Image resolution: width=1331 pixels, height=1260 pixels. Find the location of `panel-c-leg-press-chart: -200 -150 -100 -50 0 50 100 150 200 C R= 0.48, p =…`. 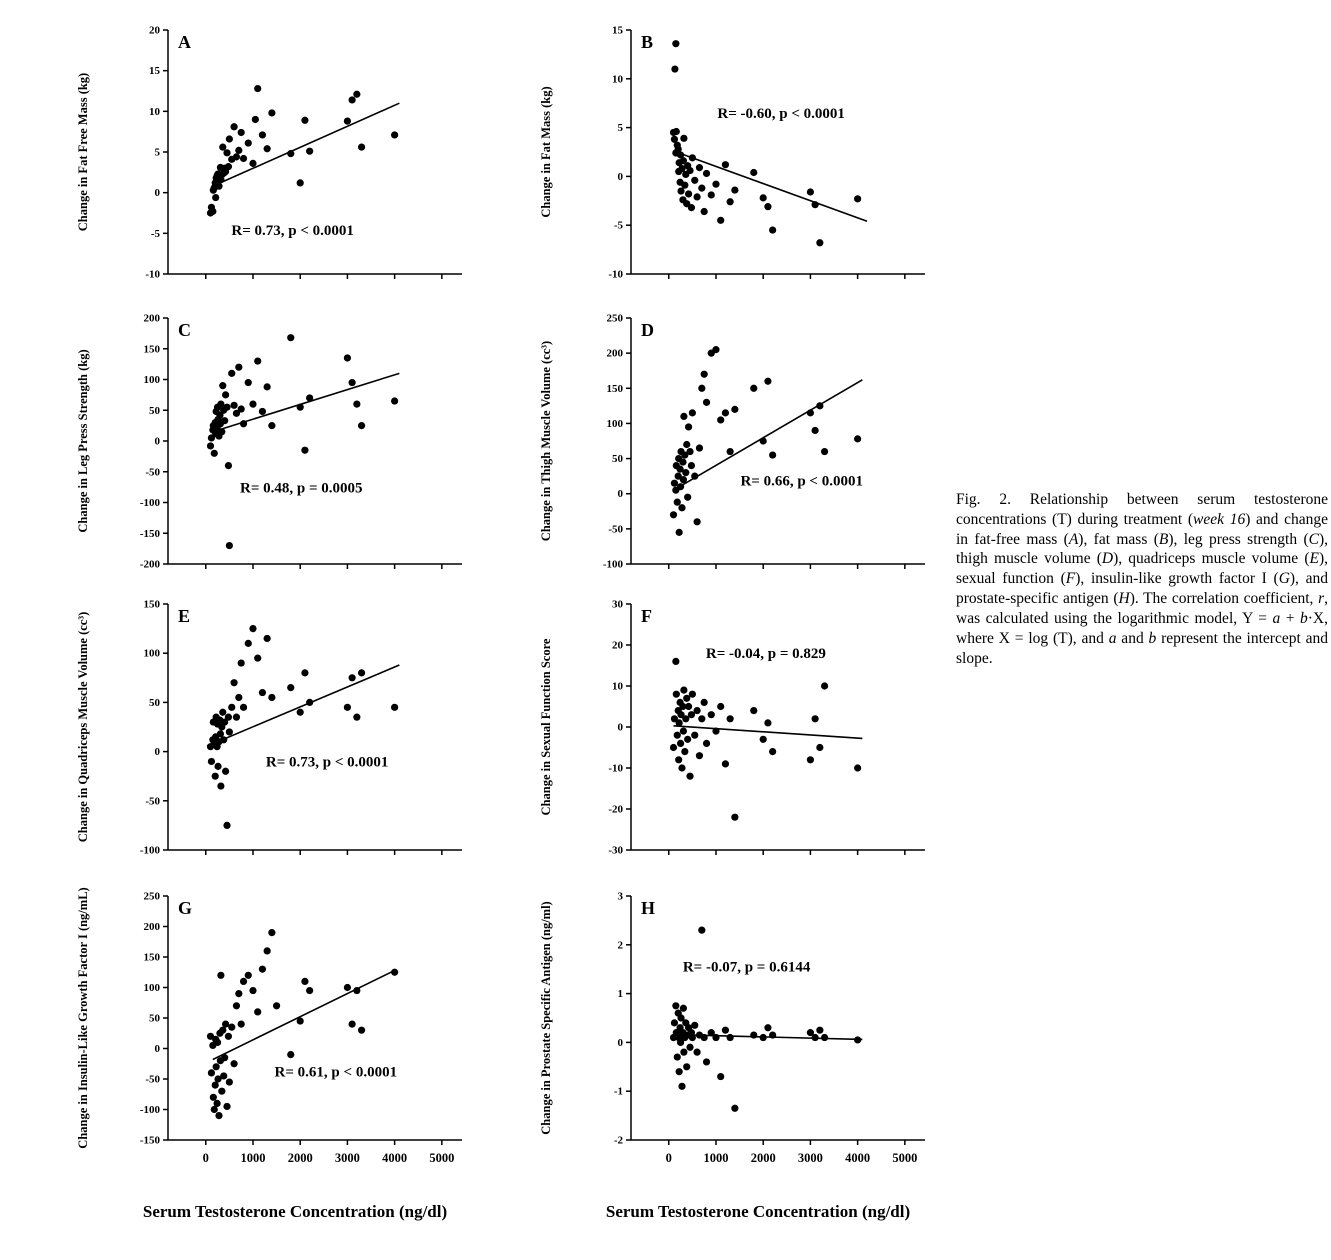

panel-c-leg-press-chart: -200 -150 -100 -50 0 50 100 150 200 C R= 0.48, p =… is located at coordinates (269, 442).